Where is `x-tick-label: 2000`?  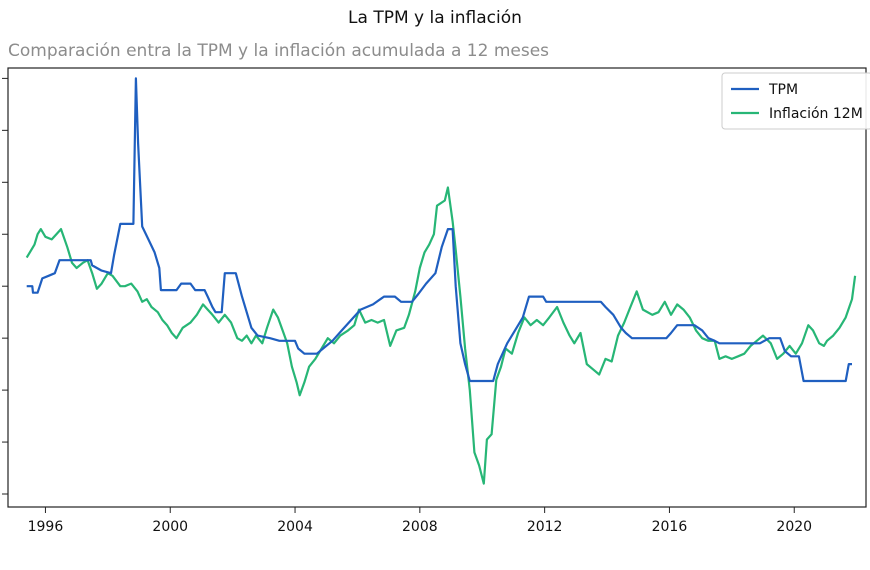 x-tick-label: 2000 is located at coordinates (170, 527).